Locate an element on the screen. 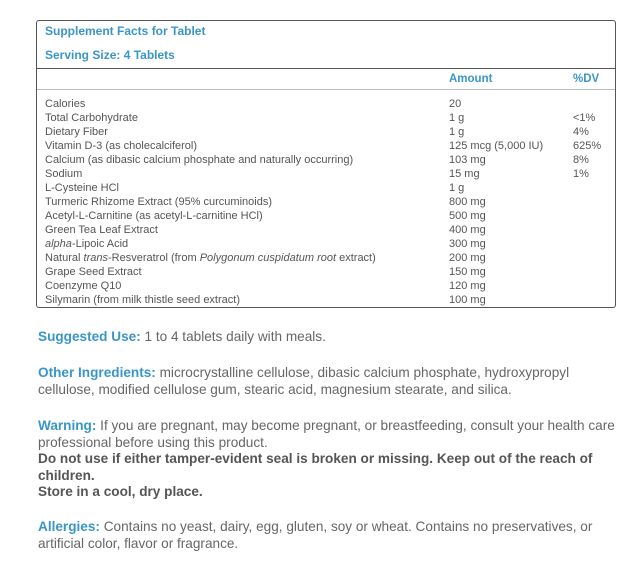 This screenshot has height=563, width=639. fact-row: Total Carbohydrate 1 g <1% is located at coordinates (326, 118).